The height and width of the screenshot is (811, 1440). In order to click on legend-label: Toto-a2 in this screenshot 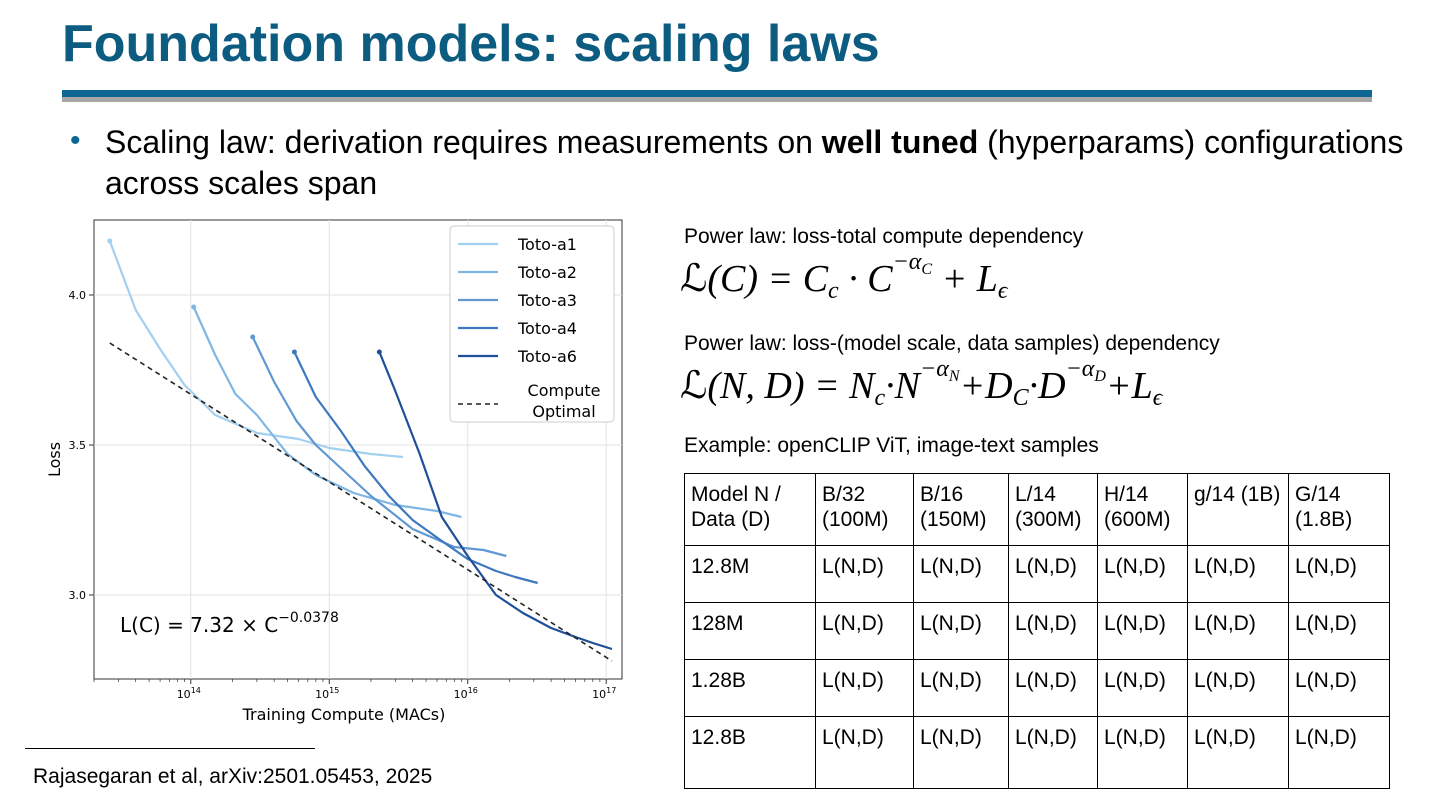, I will do `click(547, 272)`.